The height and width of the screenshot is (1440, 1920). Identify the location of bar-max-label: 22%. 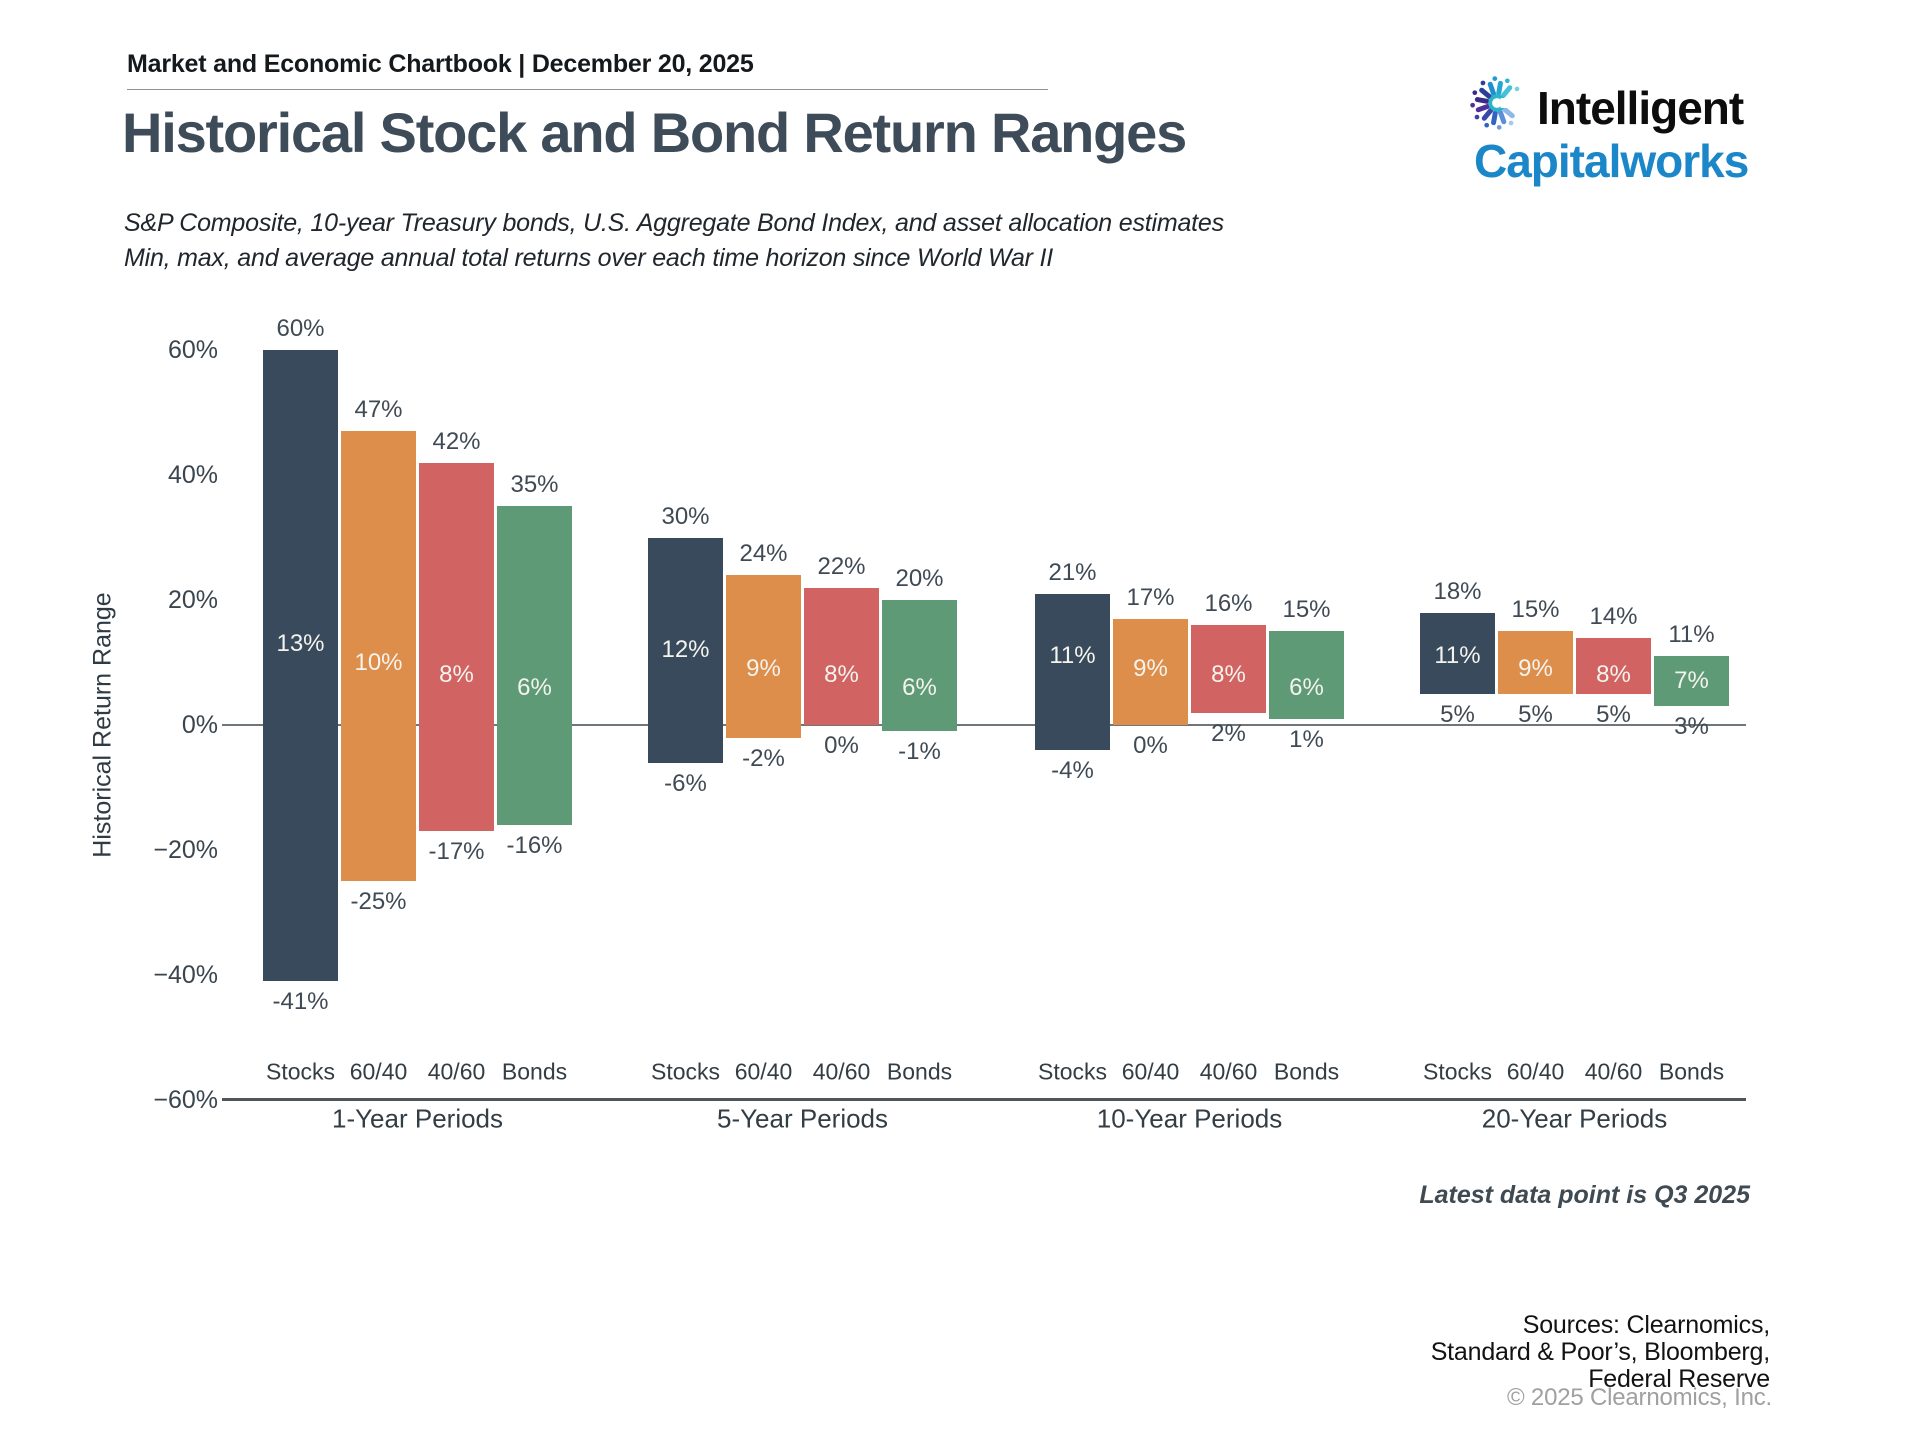
(841, 566).